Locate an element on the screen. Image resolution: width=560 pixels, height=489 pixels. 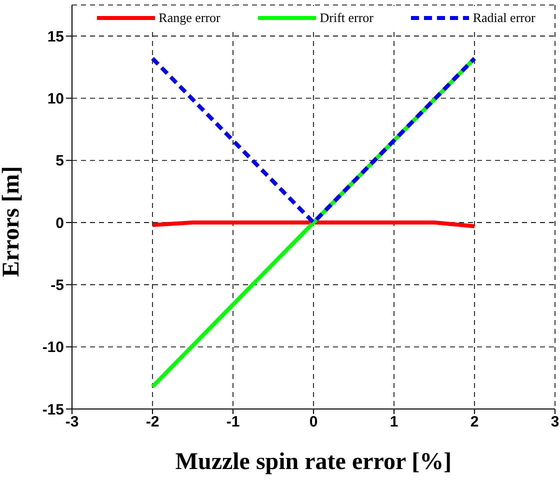
y-tick-label: 0 is located at coordinates (60, 223).